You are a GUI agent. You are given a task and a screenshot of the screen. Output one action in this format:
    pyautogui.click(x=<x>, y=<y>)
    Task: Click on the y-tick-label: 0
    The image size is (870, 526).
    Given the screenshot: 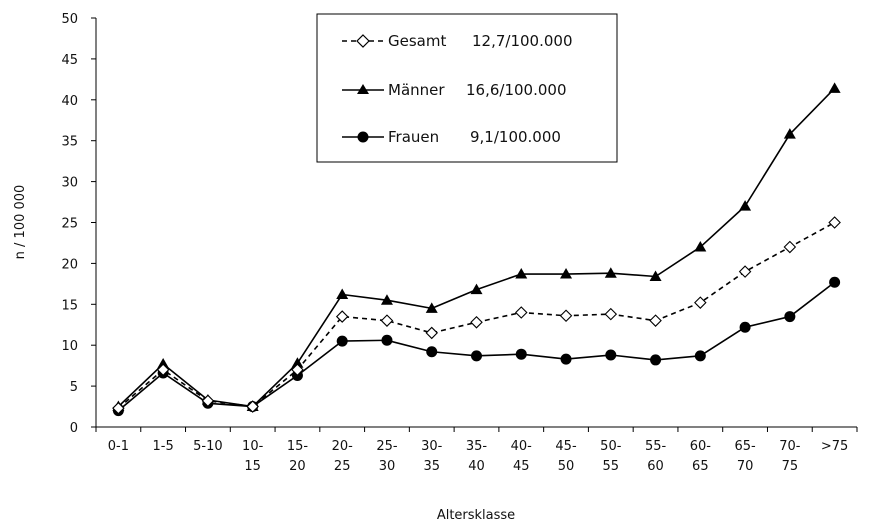 What is the action you would take?
    pyautogui.click(x=74, y=428)
    